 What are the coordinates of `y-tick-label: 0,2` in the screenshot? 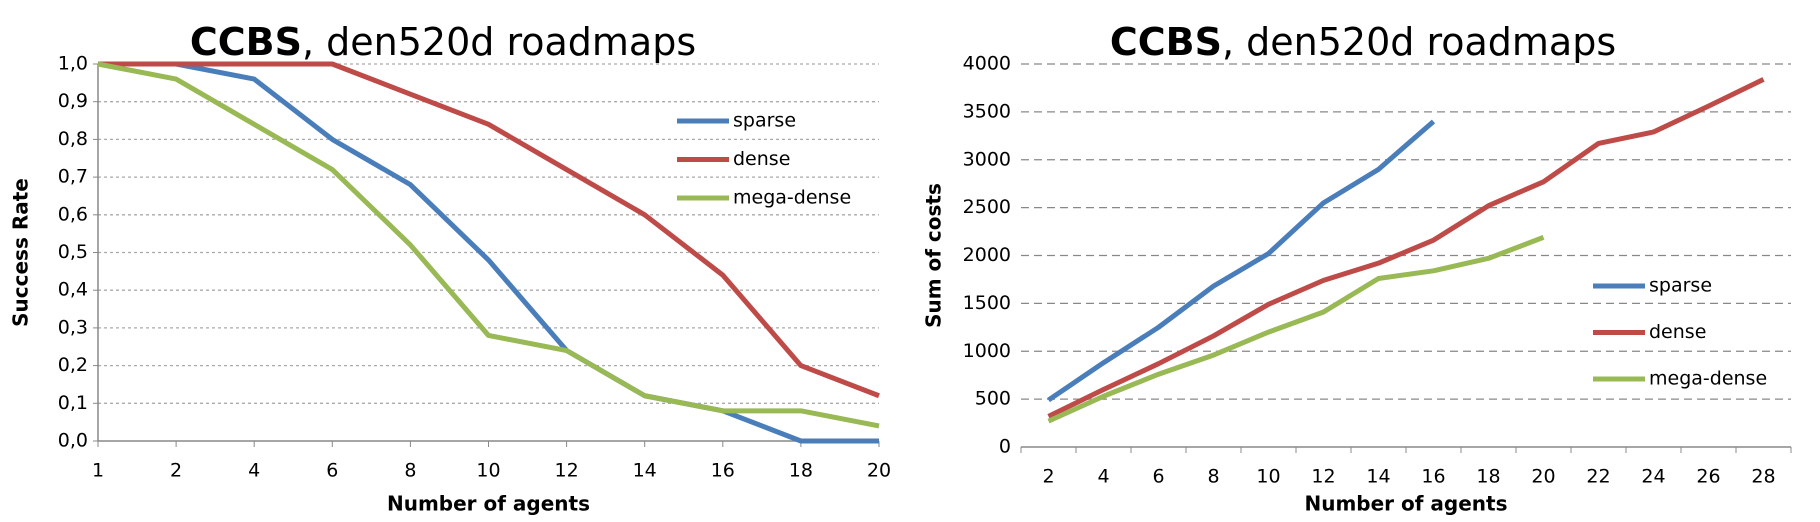 It's located at (73, 365).